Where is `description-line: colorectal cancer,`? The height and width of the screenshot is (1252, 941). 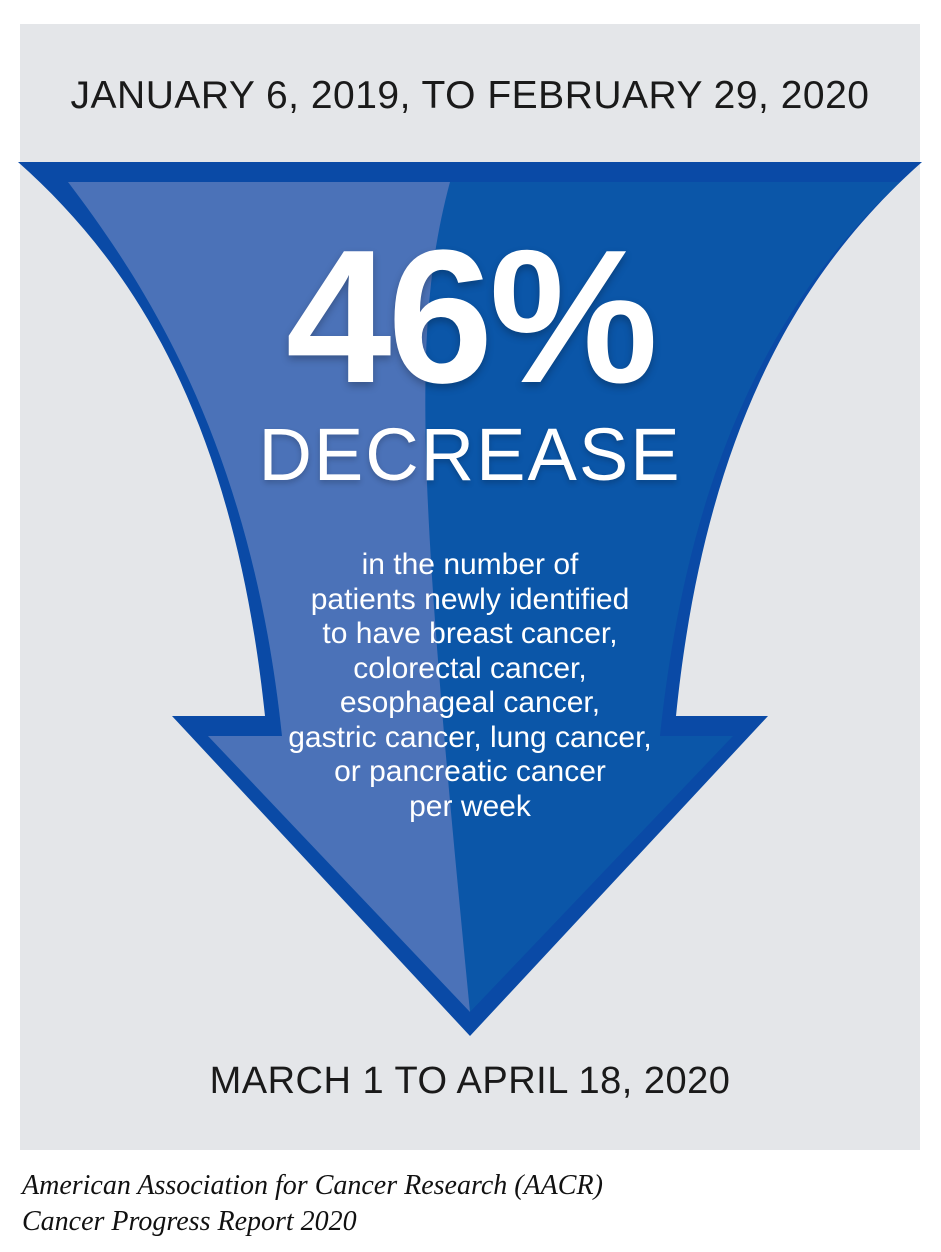 description-line: colorectal cancer, is located at coordinates (470, 668).